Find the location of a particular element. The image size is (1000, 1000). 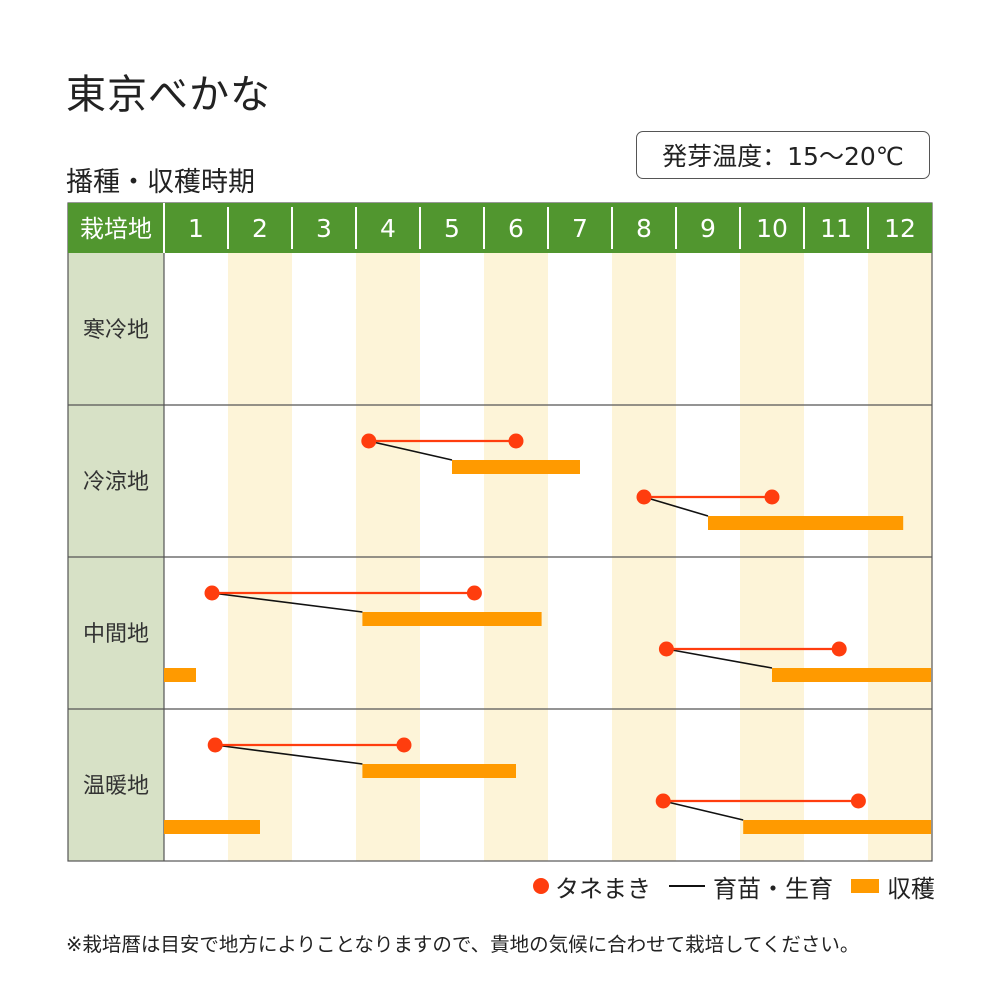

month-label-11: 11 is located at coordinates (836, 228).